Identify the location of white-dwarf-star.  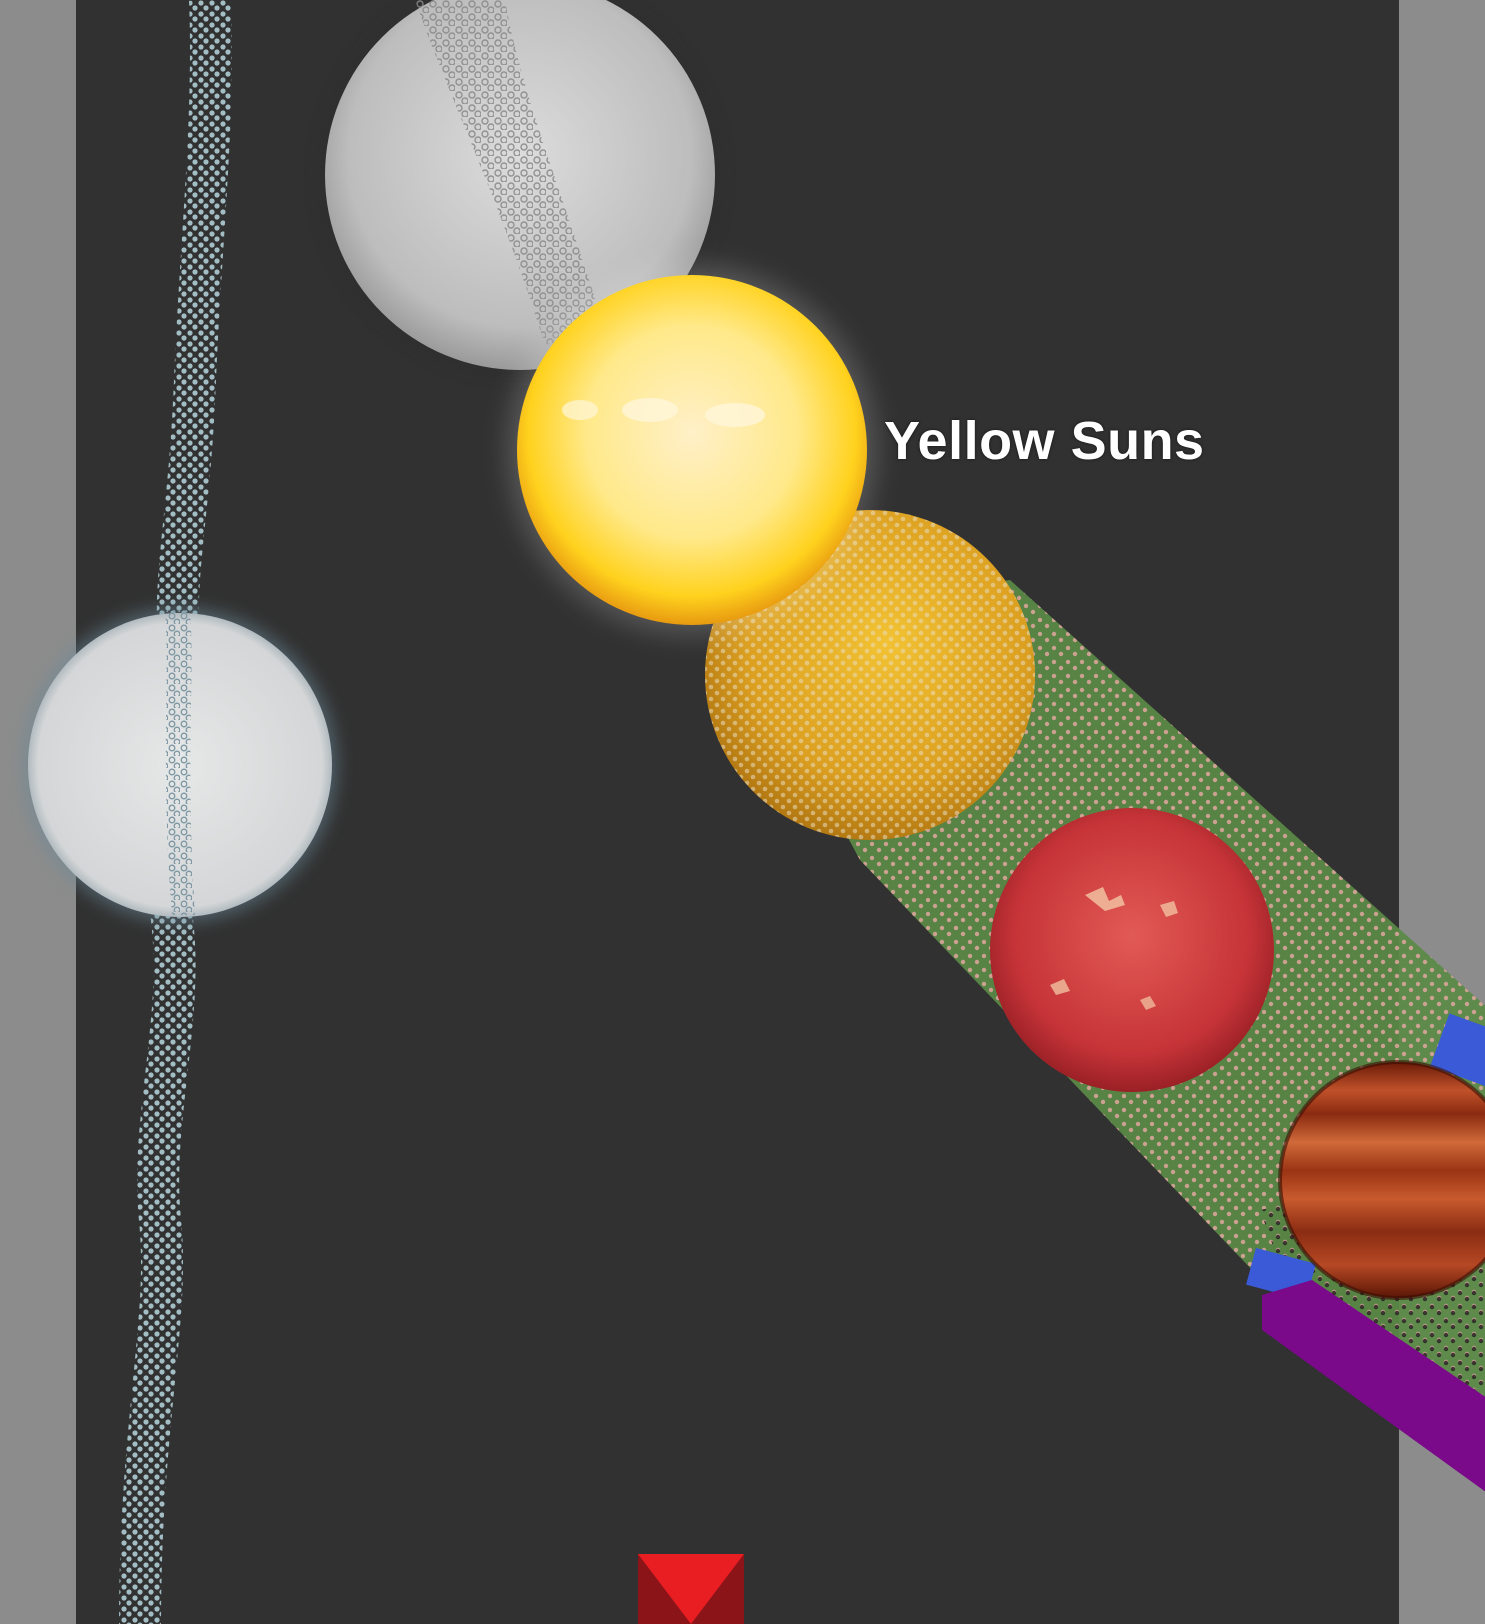
(180, 765).